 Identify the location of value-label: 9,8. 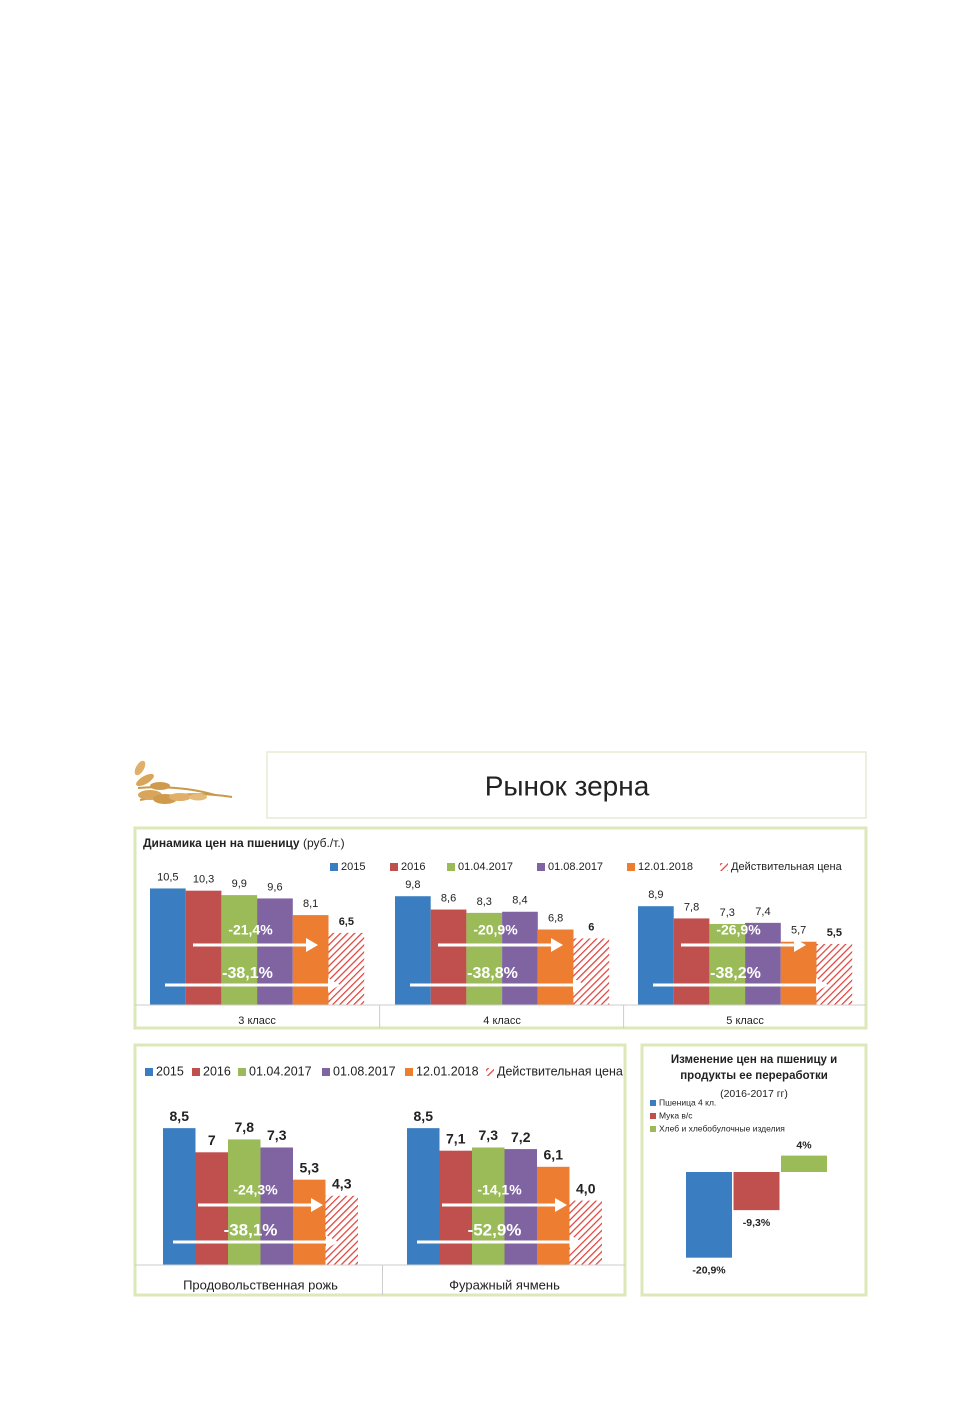
(412, 885).